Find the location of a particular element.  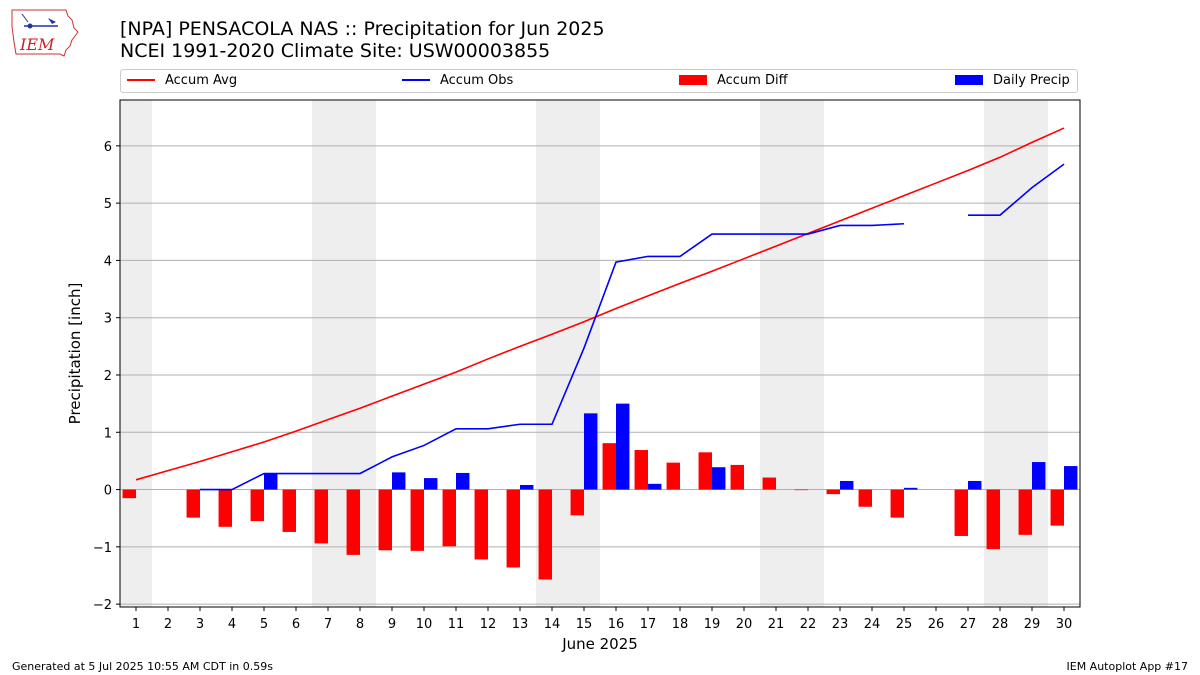

x-tick-label: 1 is located at coordinates (136, 624).